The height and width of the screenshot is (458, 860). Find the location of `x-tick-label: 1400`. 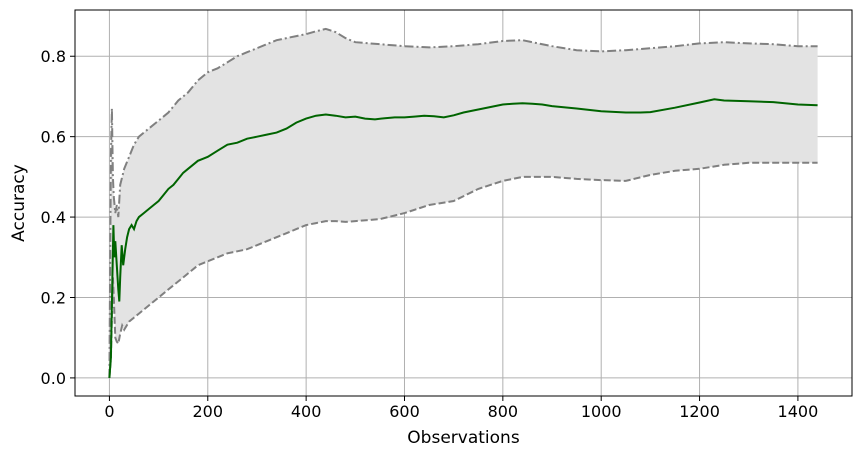

x-tick-label: 1400 is located at coordinates (798, 411).